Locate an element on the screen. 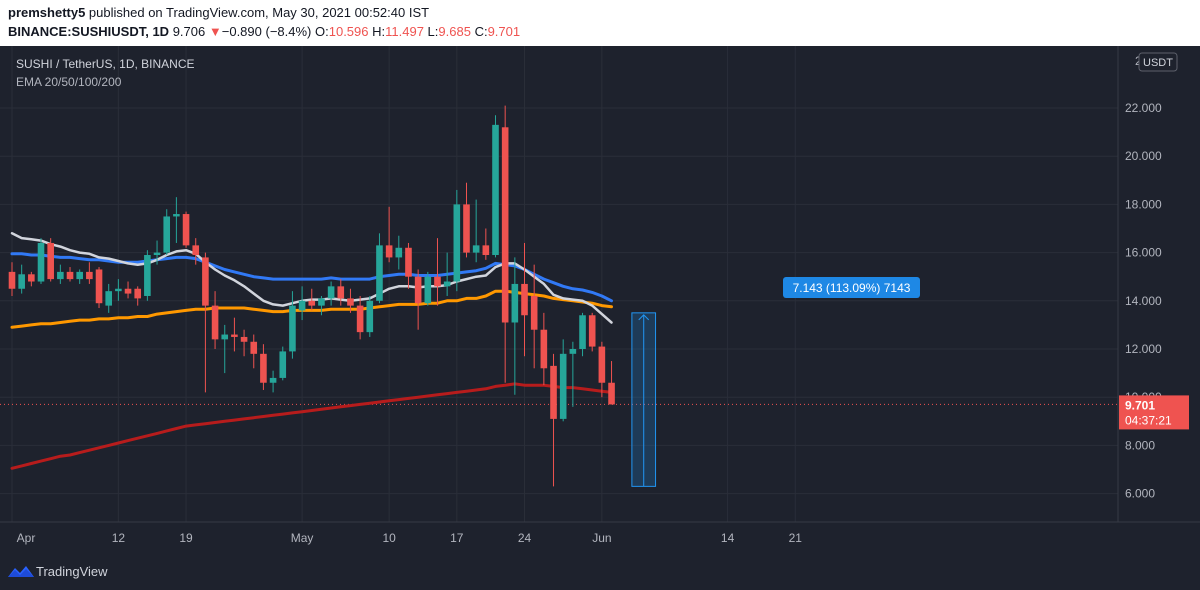  low-value: 9.685 is located at coordinates (454, 31).